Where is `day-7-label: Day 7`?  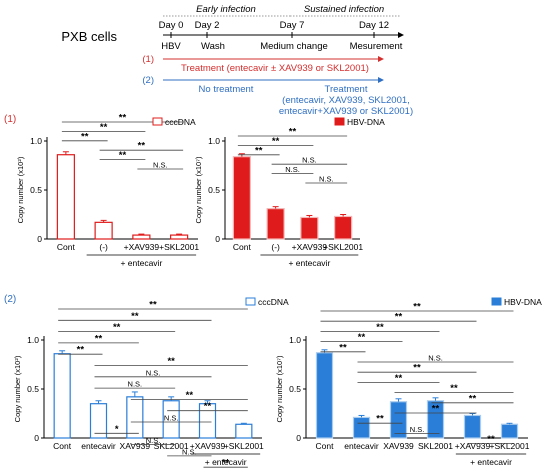 day-7-label: Day 7 is located at coordinates (292, 25).